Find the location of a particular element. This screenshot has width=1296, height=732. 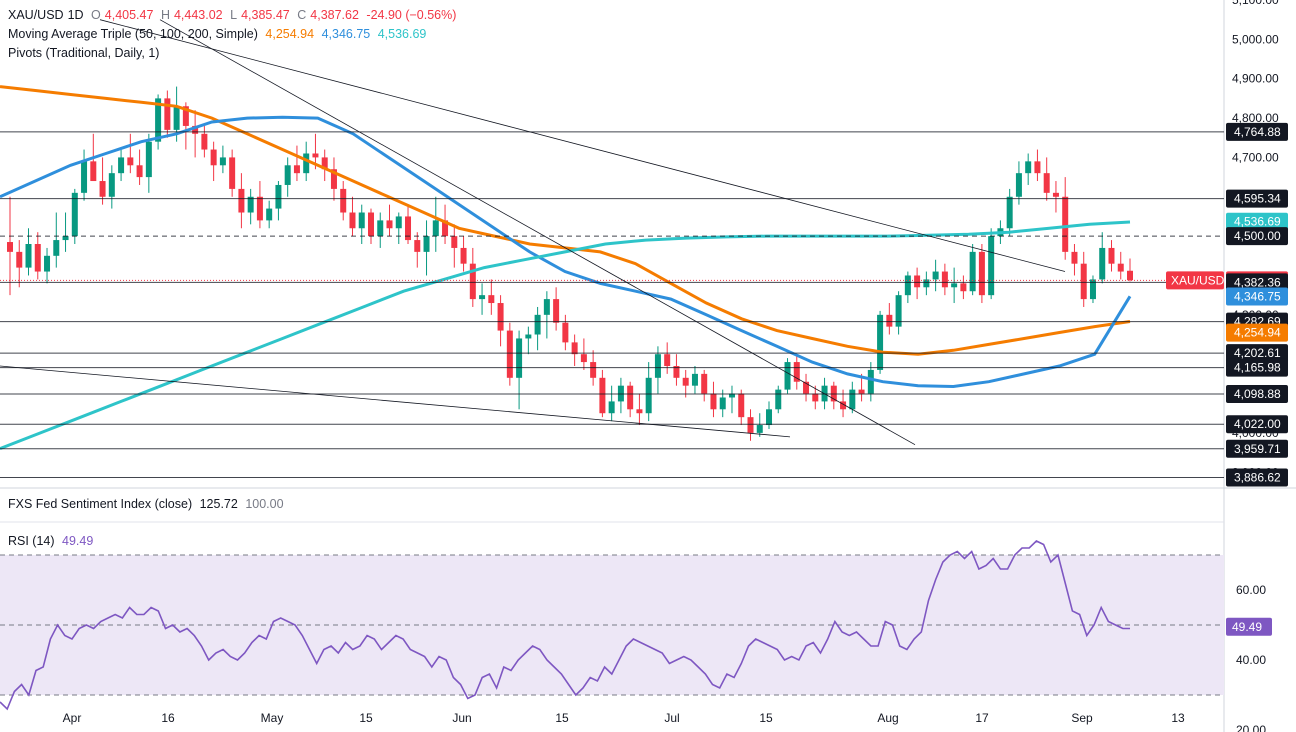

rsi-current-label: 49.49 is located at coordinates (1247, 627).